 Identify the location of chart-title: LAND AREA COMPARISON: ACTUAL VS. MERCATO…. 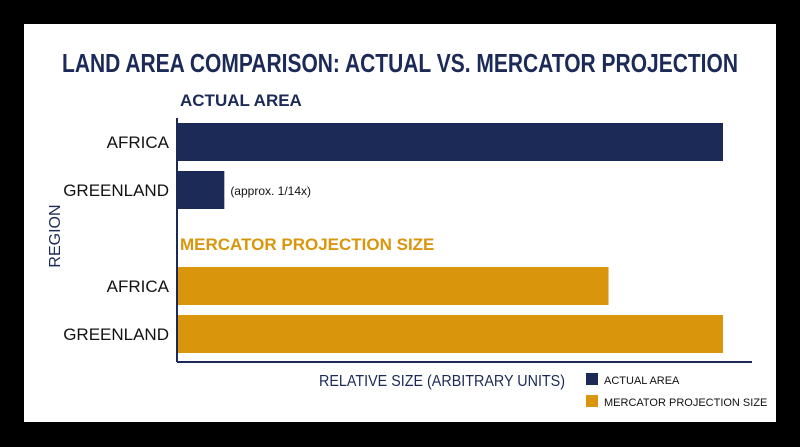
(400, 63).